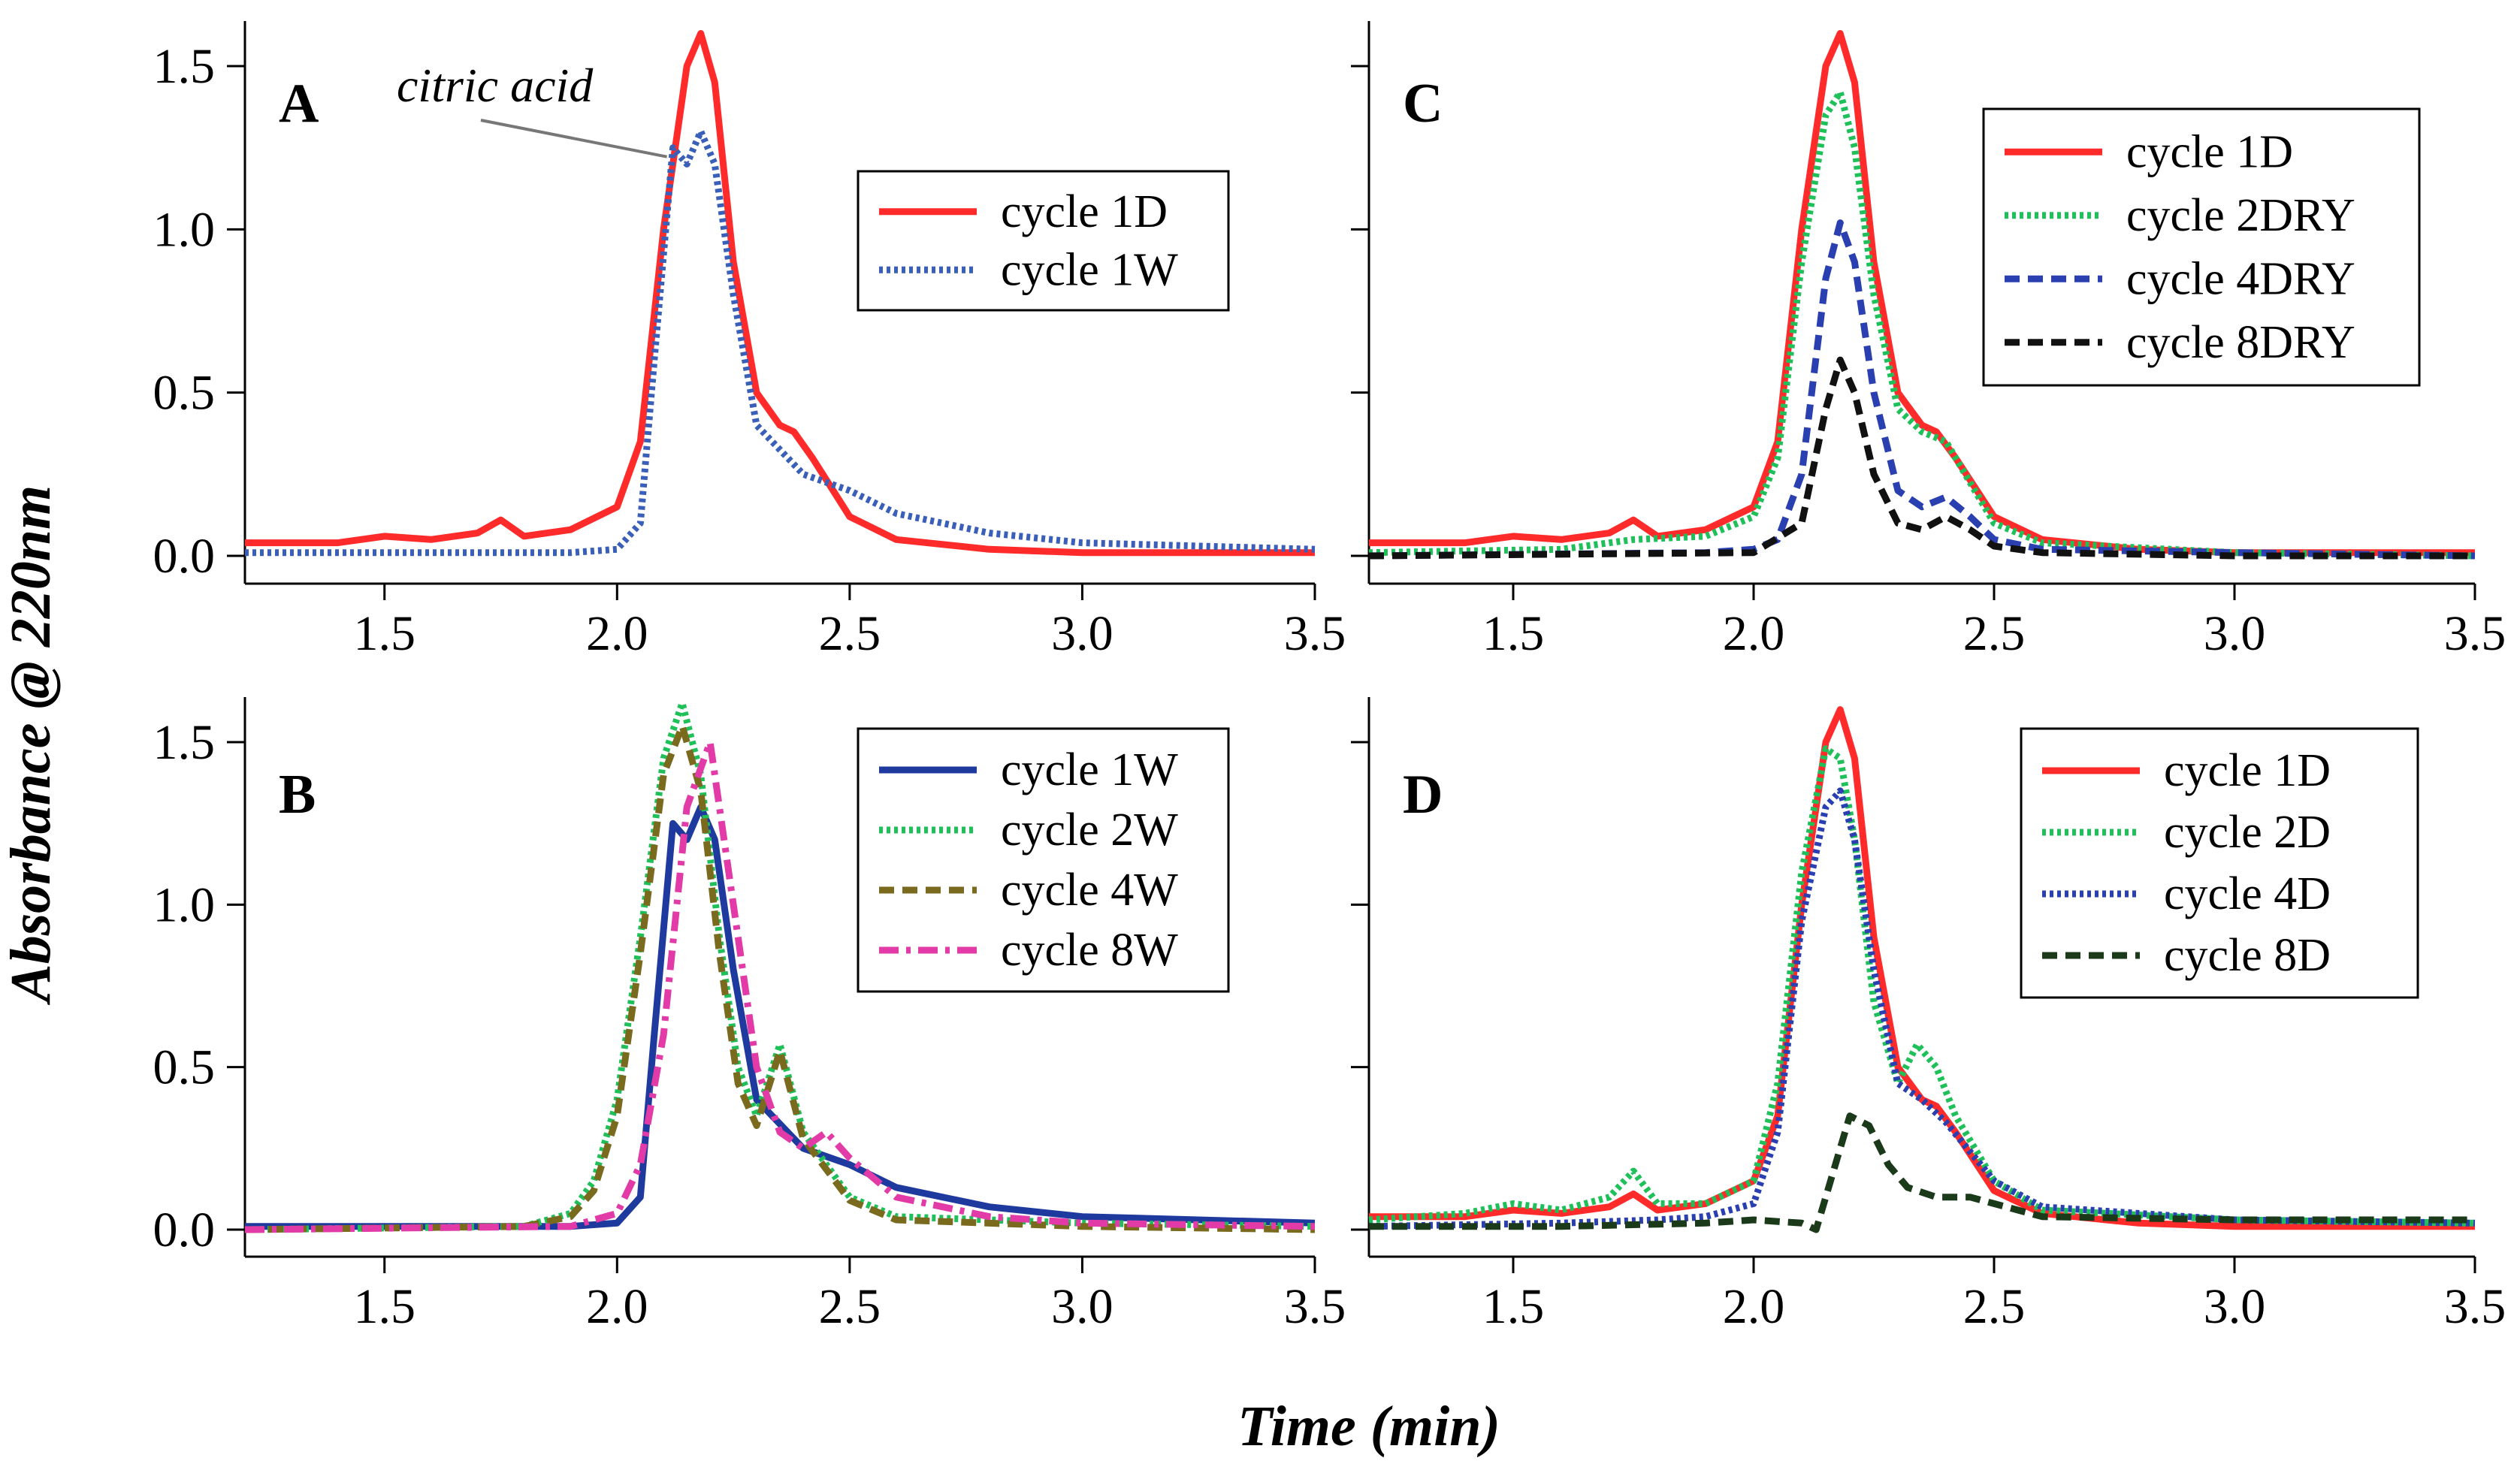  Describe the element at coordinates (1089, 890) in the screenshot. I see `legend-entry: cycle 4W` at that location.